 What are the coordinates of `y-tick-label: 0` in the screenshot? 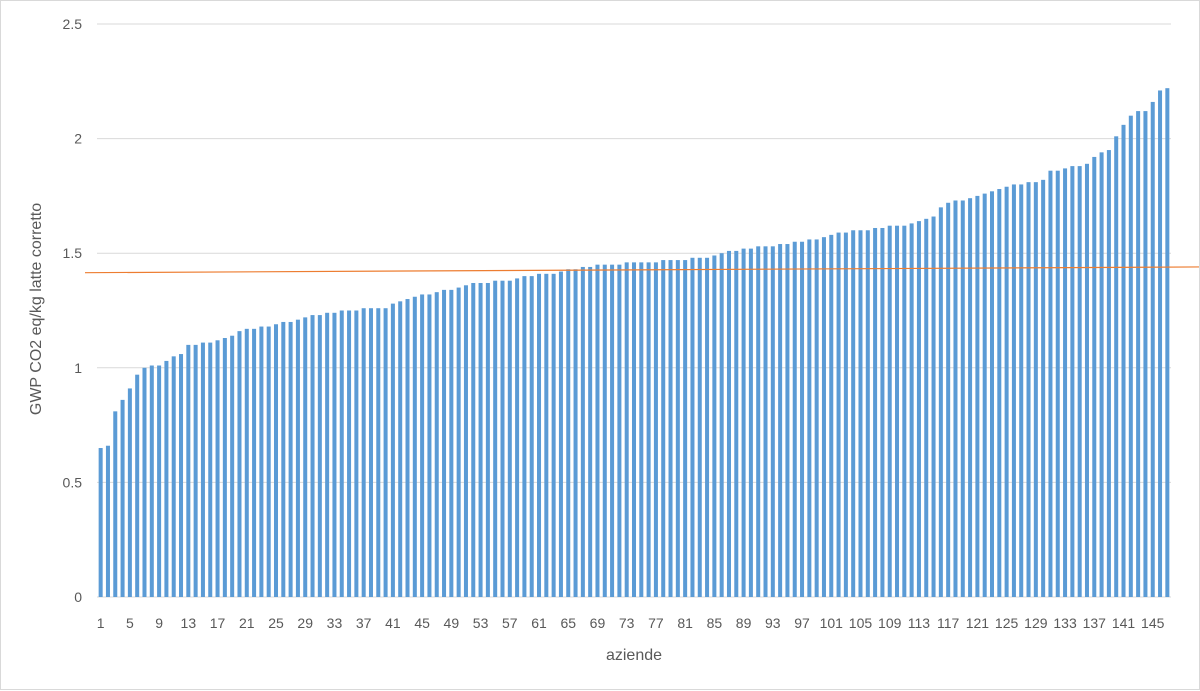 It's located at (78, 597).